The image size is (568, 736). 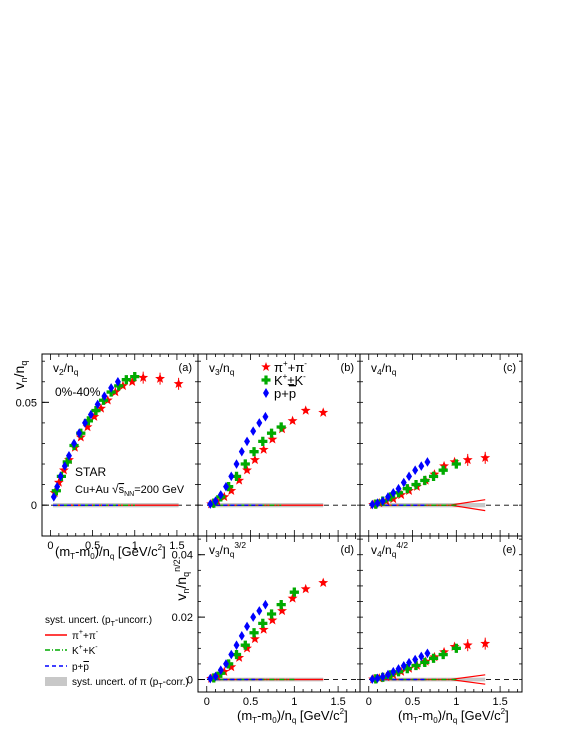 What do you see at coordinates (284, 380) in the screenshot?
I see `particle-legend: π++π- K+±K- p+p` at bounding box center [284, 380].